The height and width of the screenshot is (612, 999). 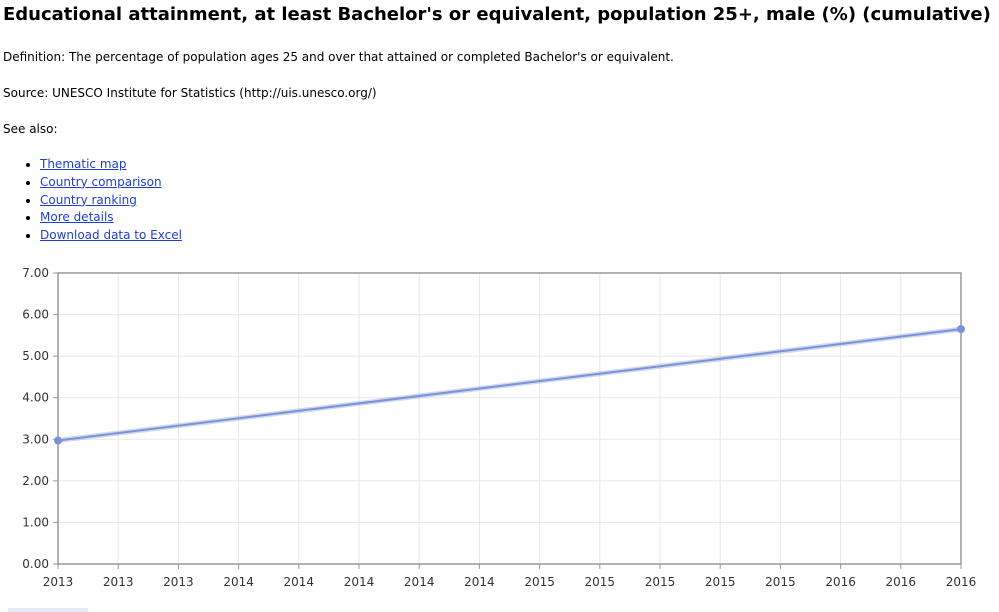 I want to click on list-item: More details, so click(x=111, y=218).